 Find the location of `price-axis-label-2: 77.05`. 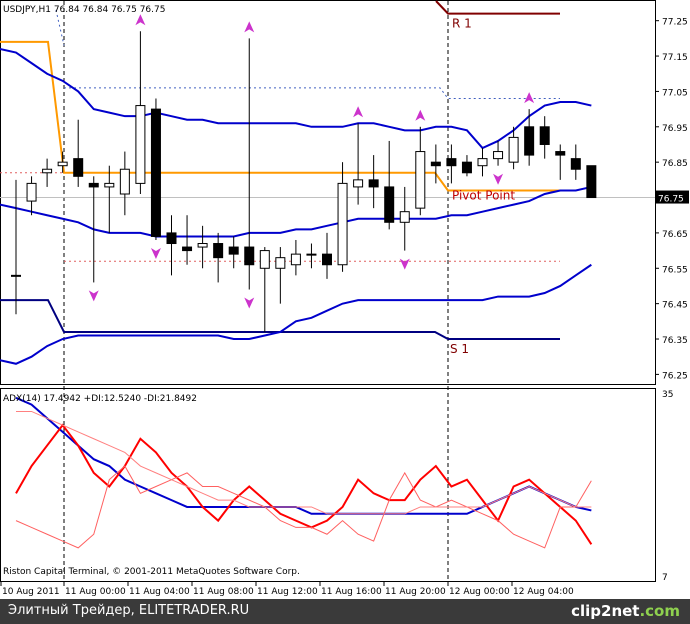

price-axis-label-2: 77.05 is located at coordinates (675, 93).